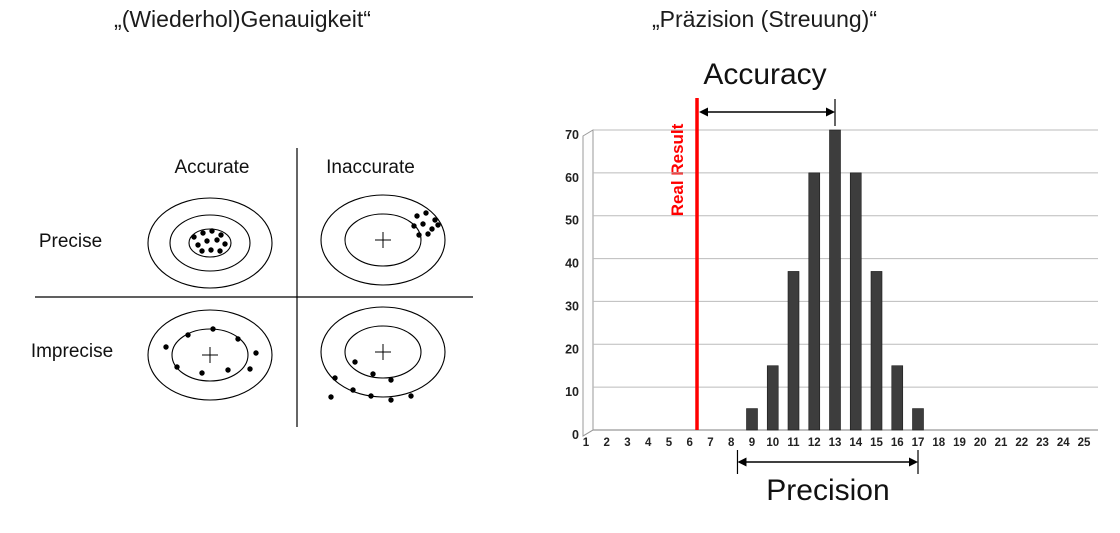  Describe the element at coordinates (772, 398) in the screenshot. I see `bar-x10` at that location.